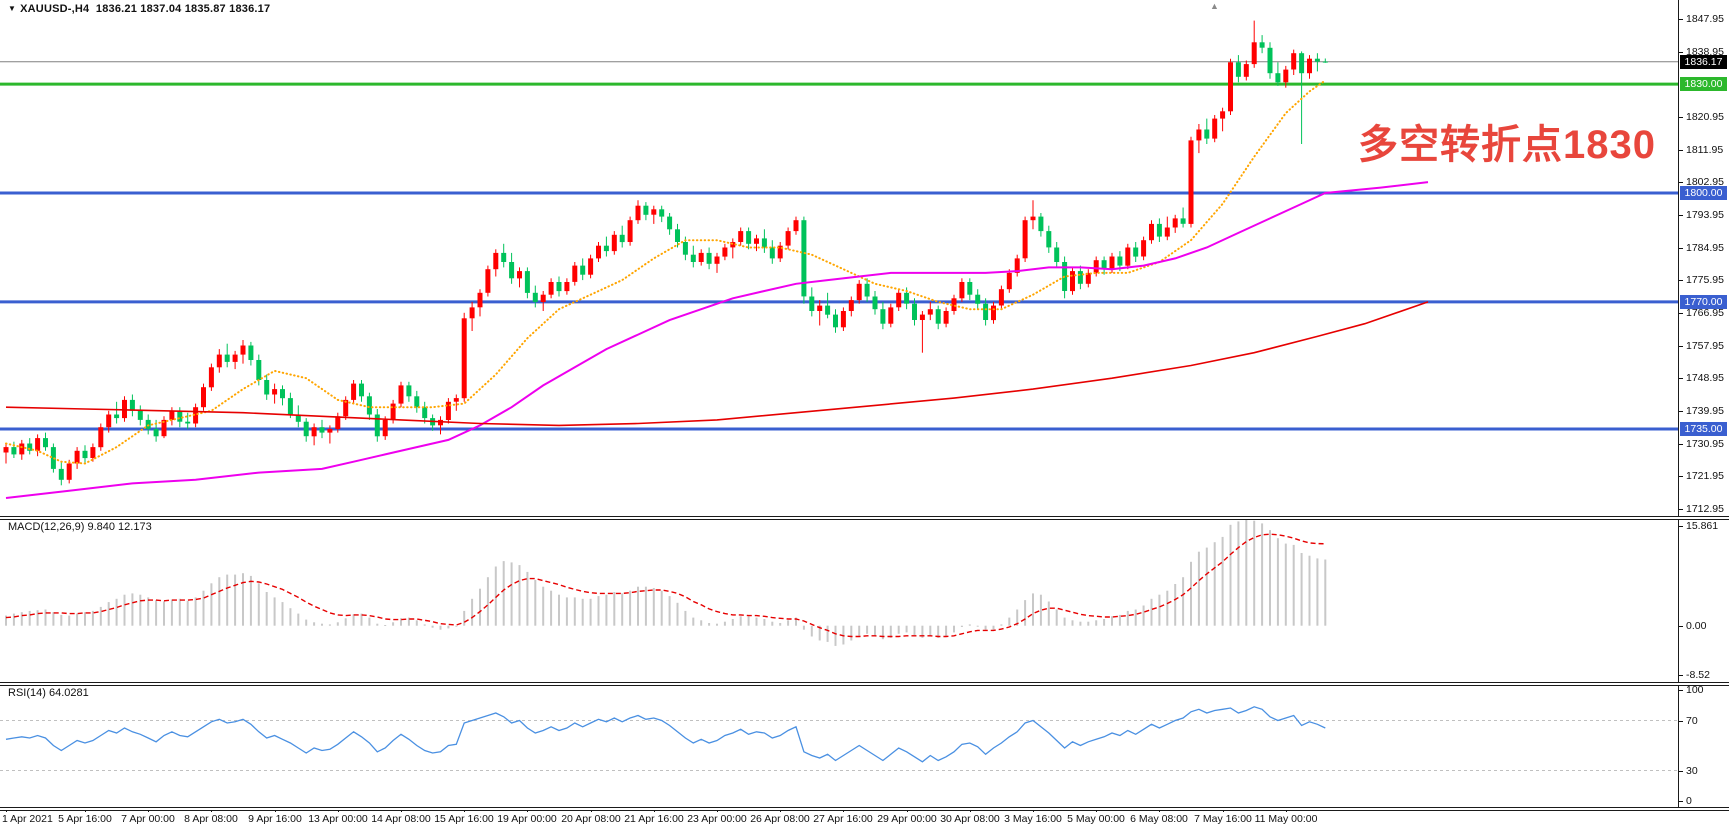 The height and width of the screenshot is (831, 1729). What do you see at coordinates (1033, 819) in the screenshot?
I see `time-tick-label: 3 May 16:00` at bounding box center [1033, 819].